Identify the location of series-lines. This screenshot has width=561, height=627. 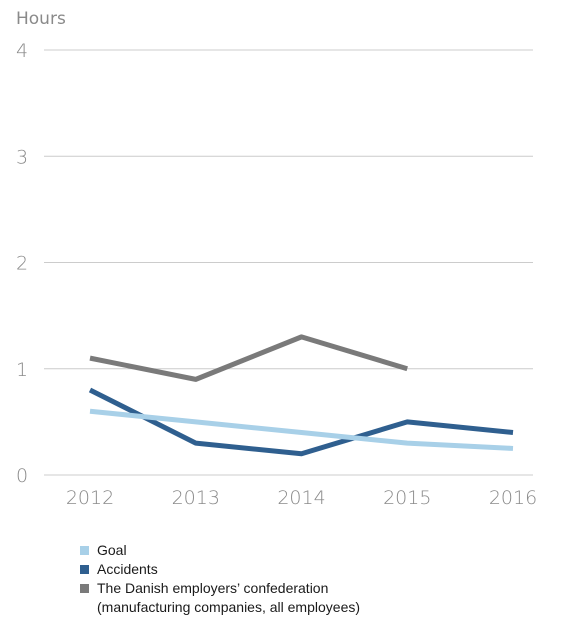
(301, 395).